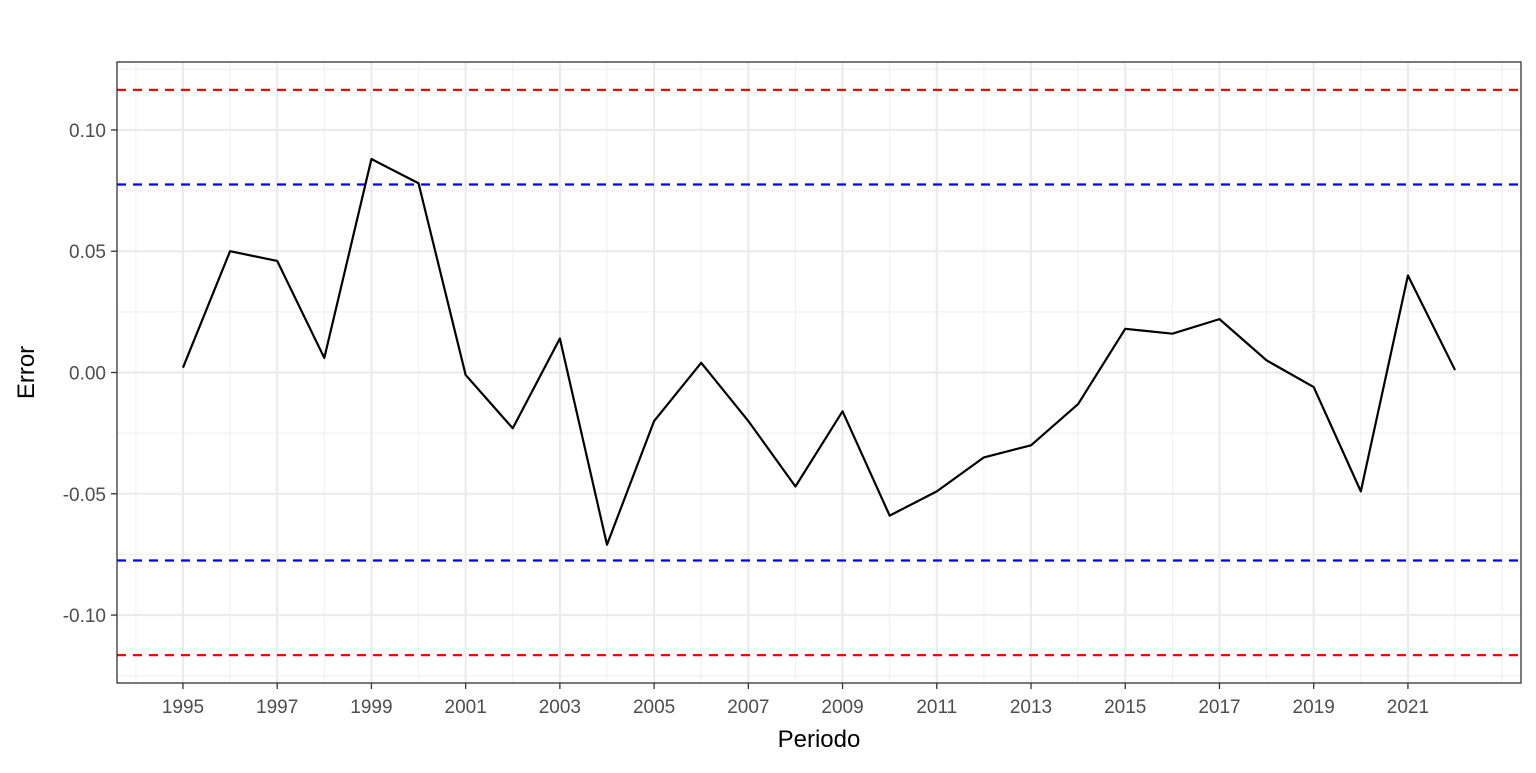  I want to click on x-tick-label: 2003, so click(560, 707).